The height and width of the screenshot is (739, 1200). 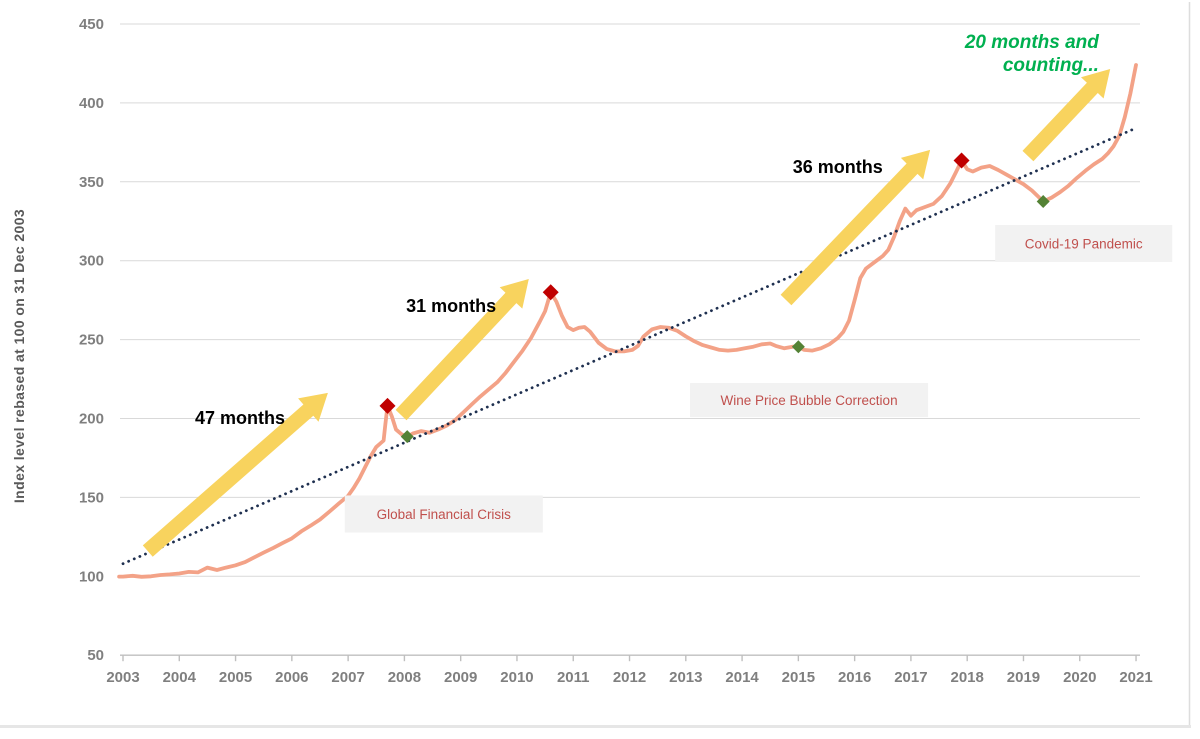 What do you see at coordinates (347, 677) in the screenshot?
I see `x-tick-label: 2007` at bounding box center [347, 677].